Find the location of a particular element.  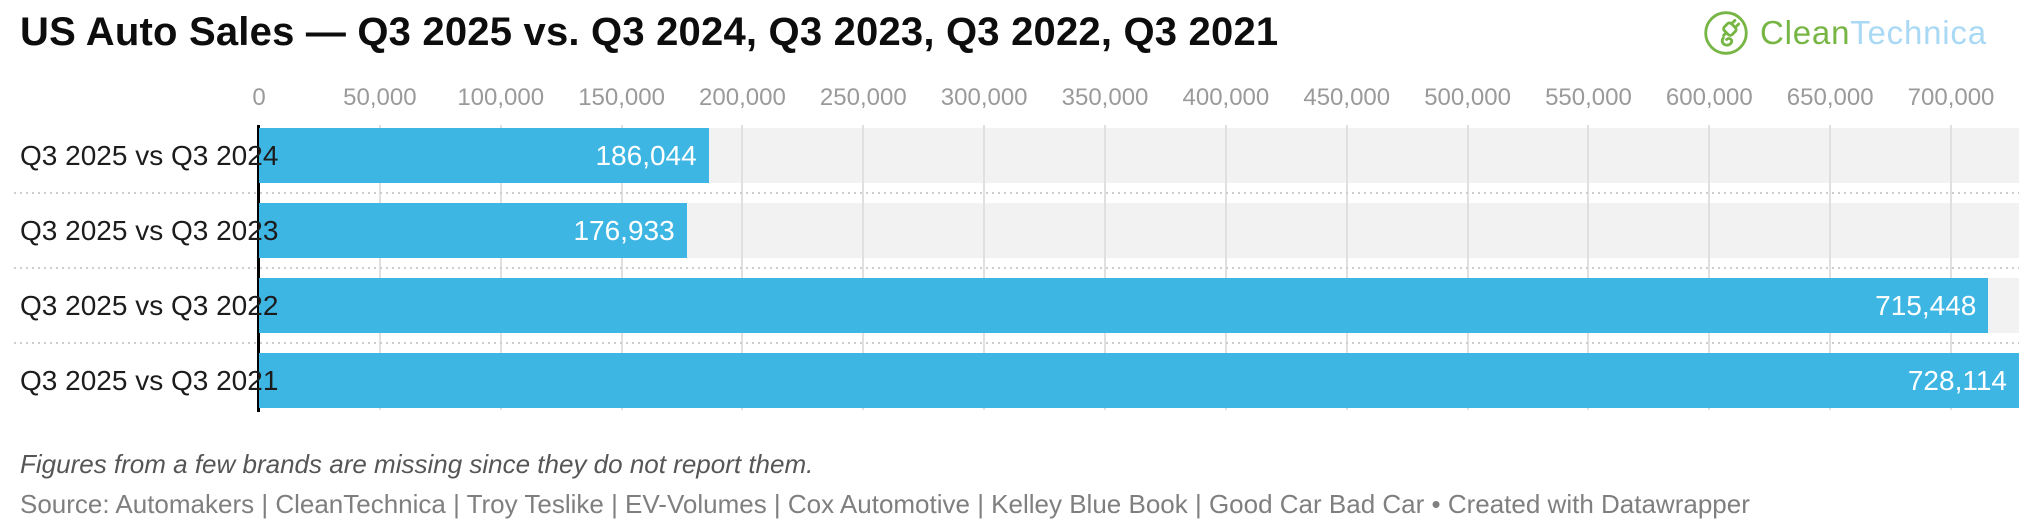

x-tick-label: 700,000 is located at coordinates (1951, 97).